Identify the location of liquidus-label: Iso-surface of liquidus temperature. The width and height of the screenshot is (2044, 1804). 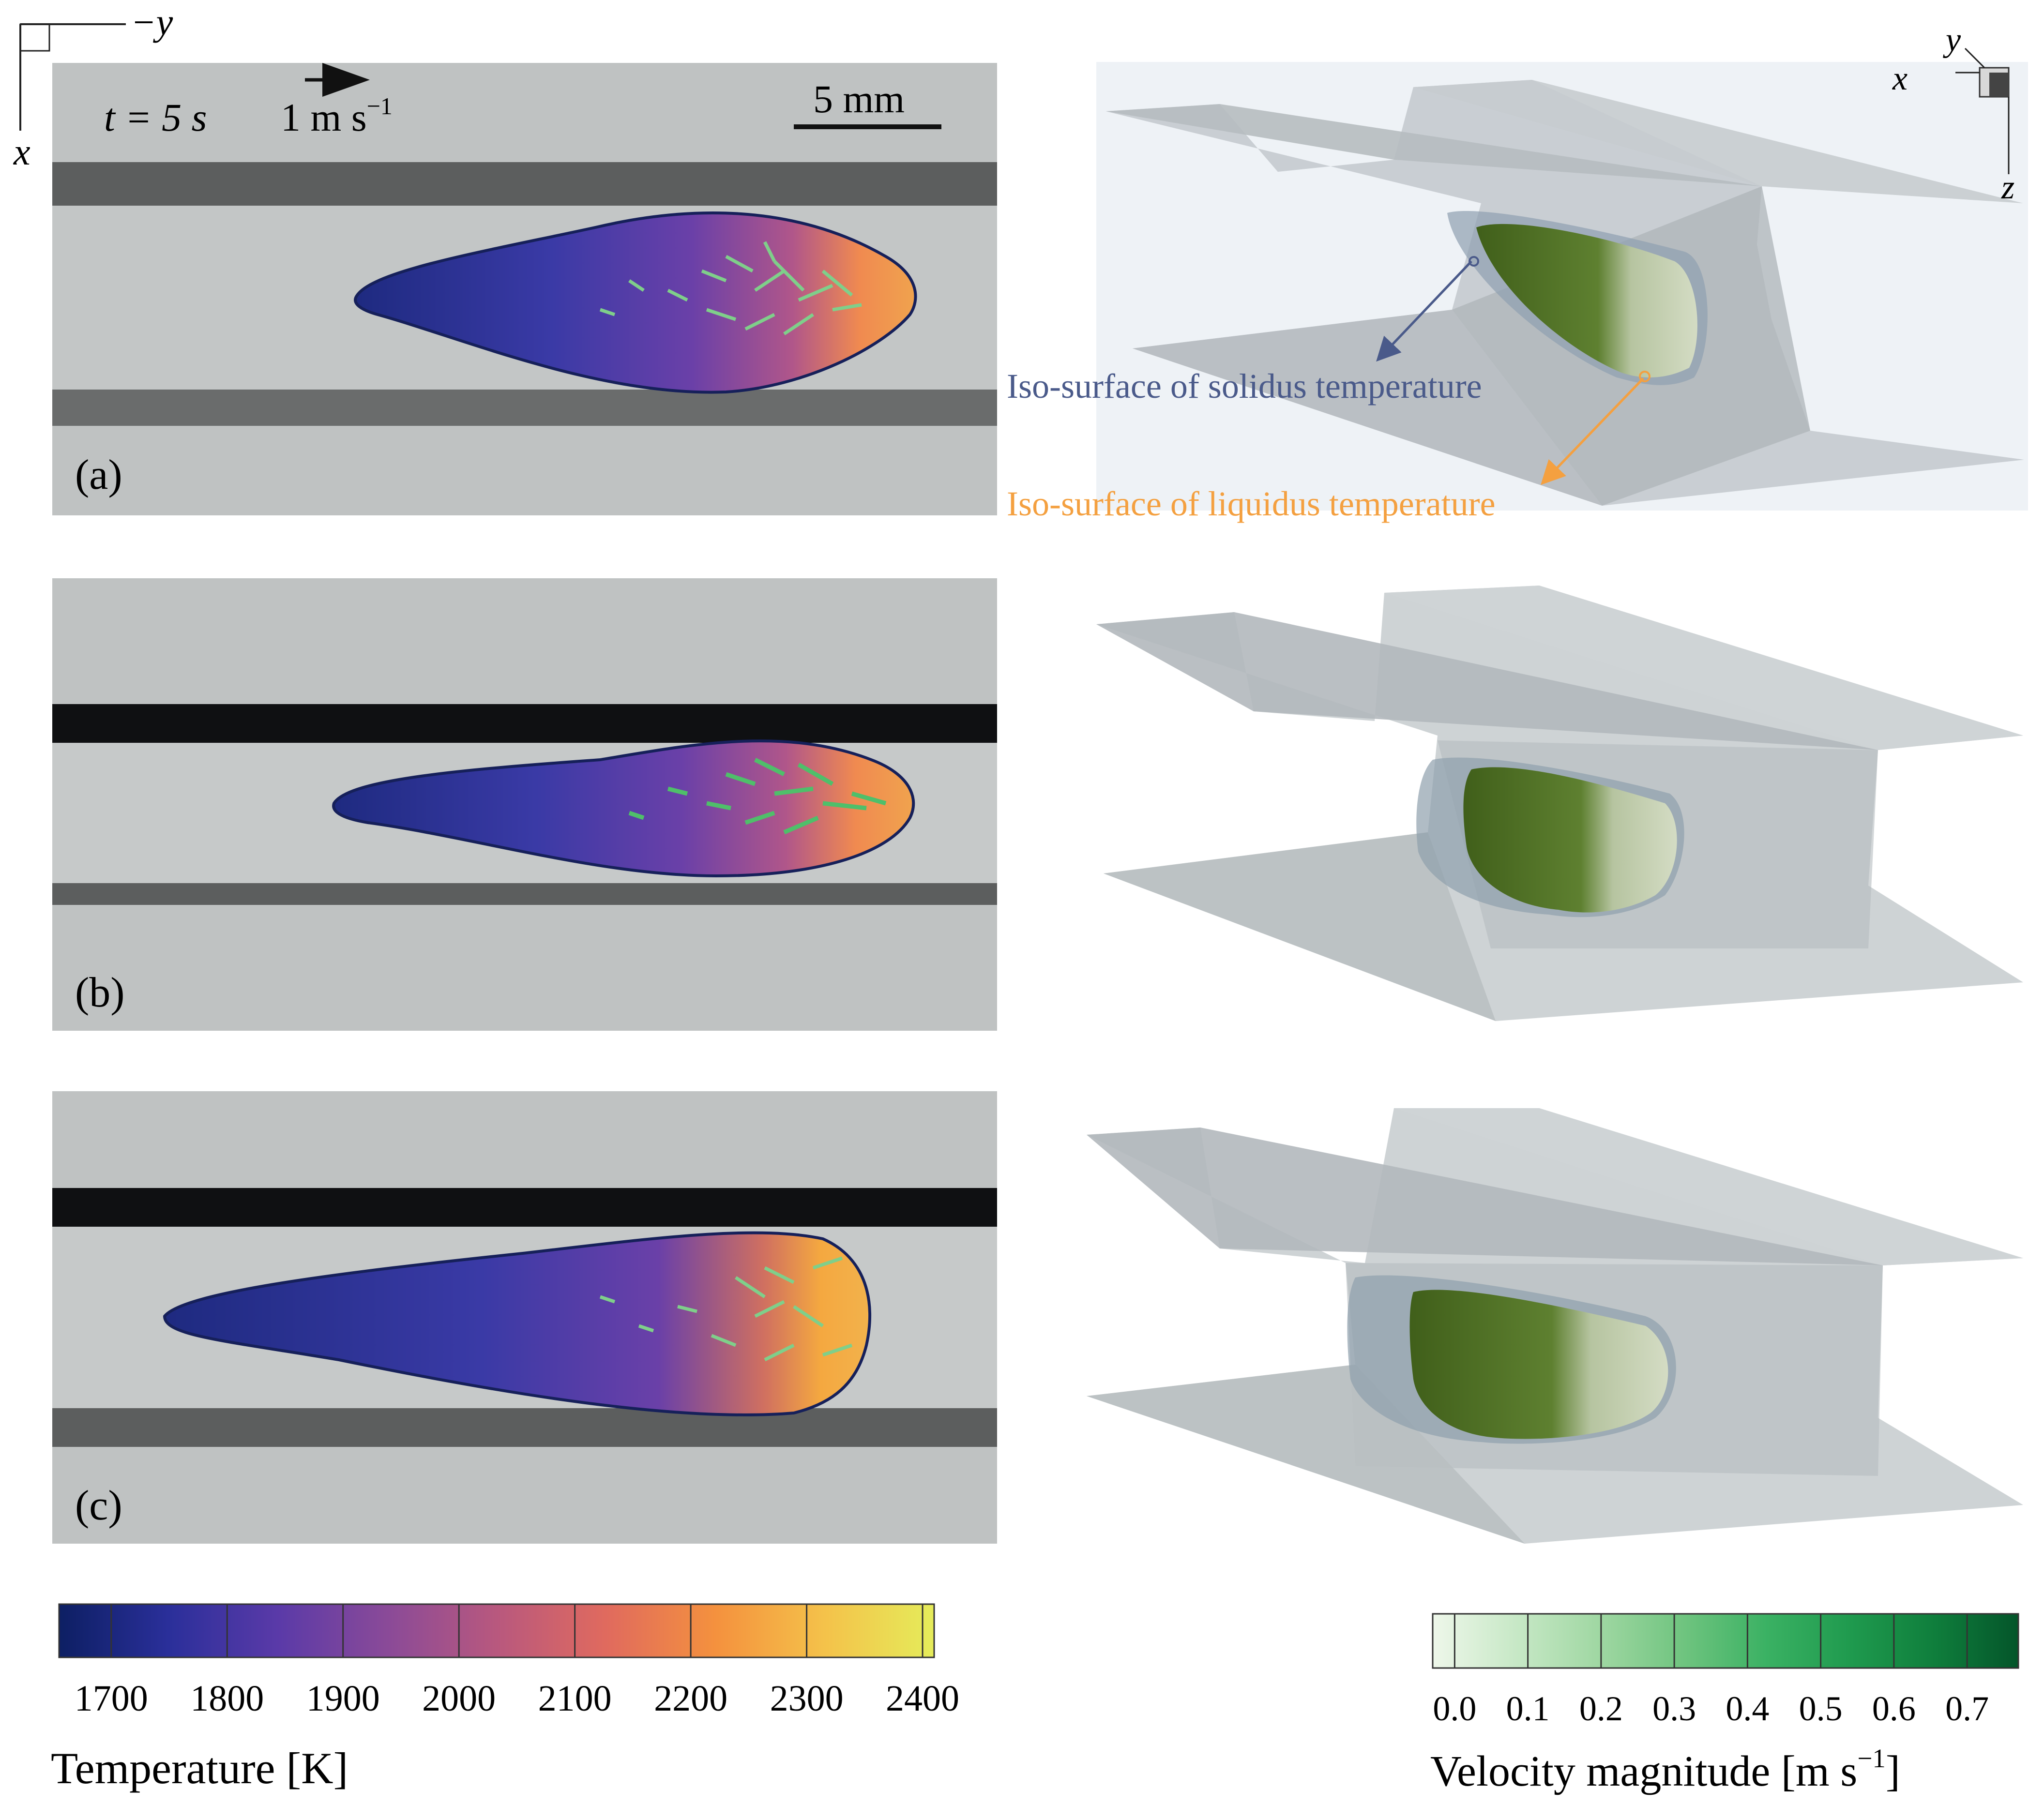
(1251, 503).